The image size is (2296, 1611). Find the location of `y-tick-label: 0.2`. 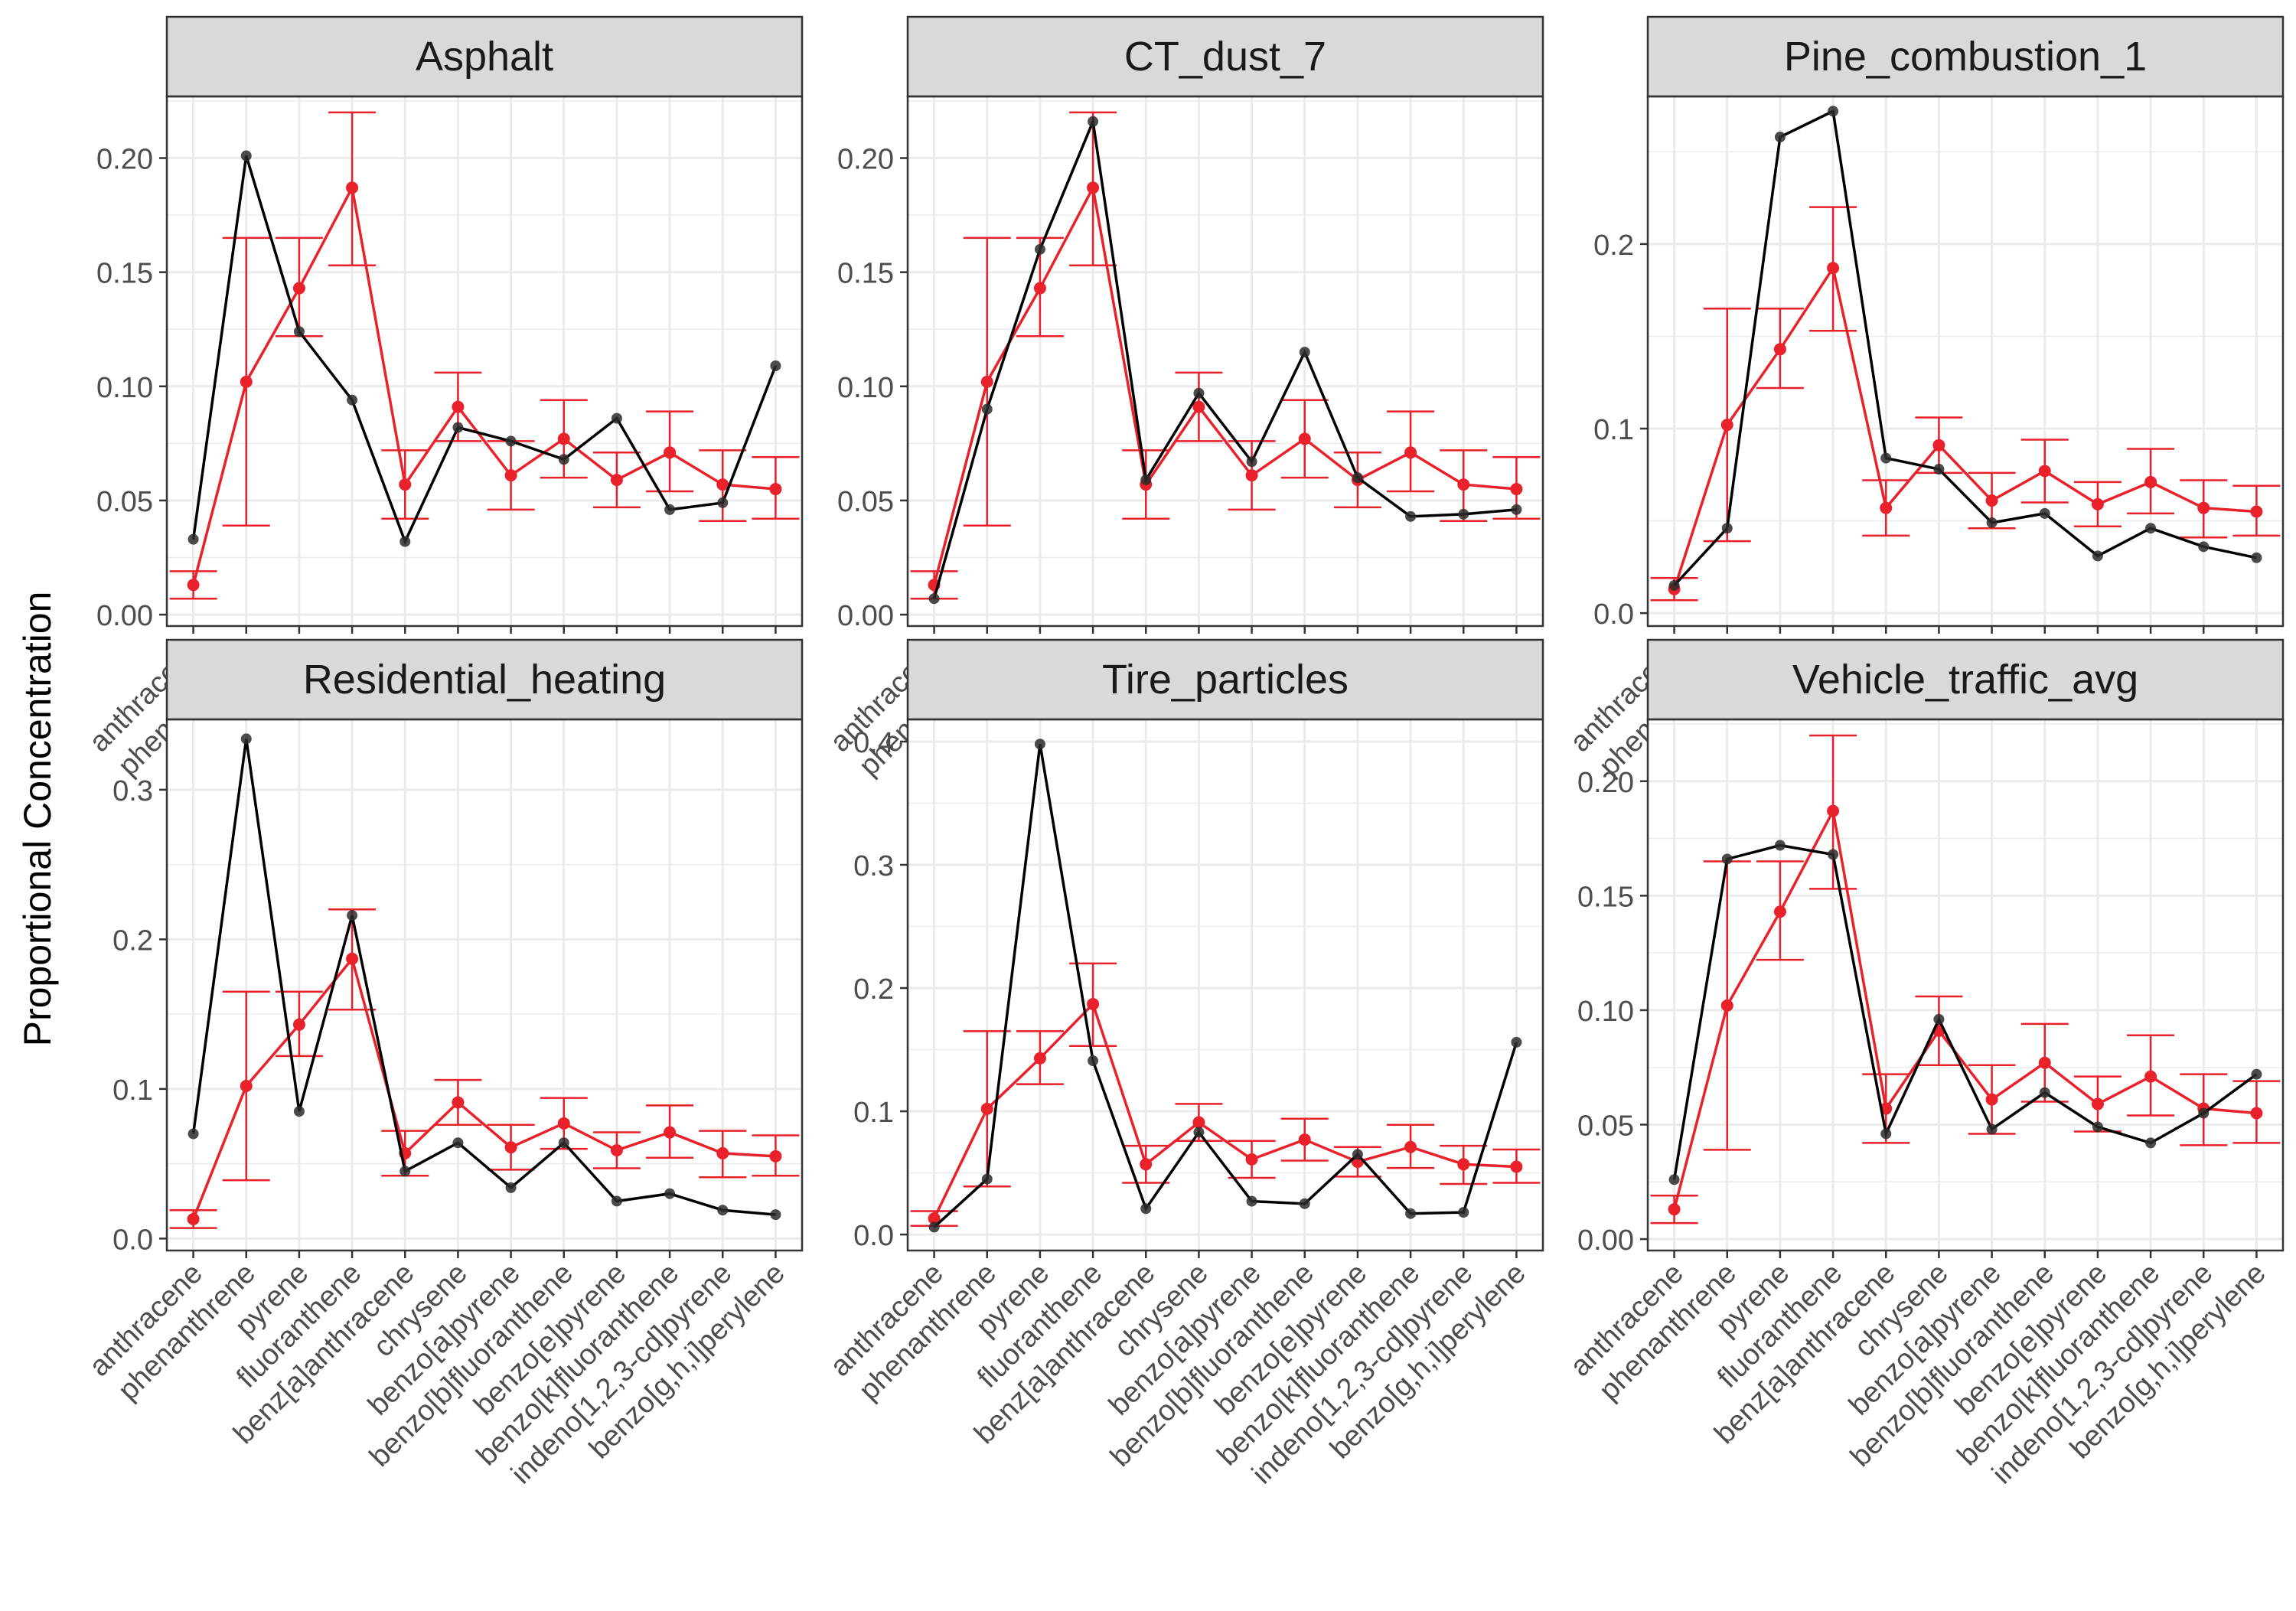

y-tick-label: 0.2 is located at coordinates (1613, 246).